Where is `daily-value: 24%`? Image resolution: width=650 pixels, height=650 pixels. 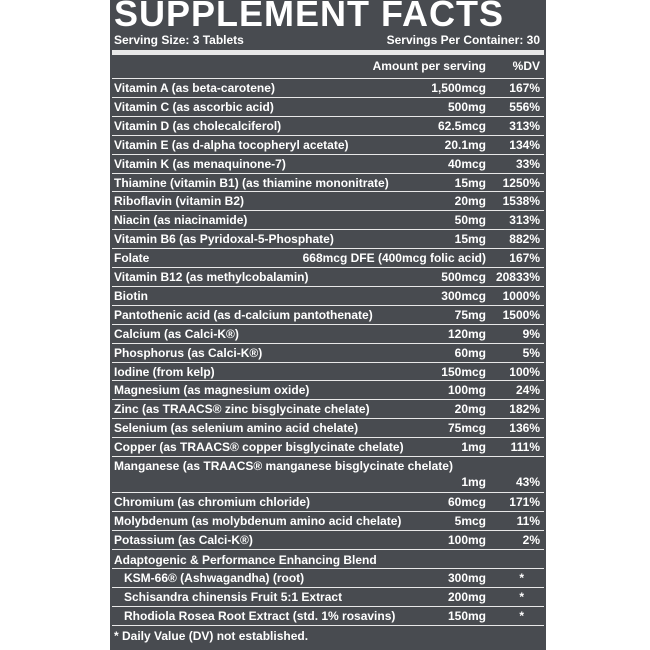
daily-value: 24% is located at coordinates (527, 390).